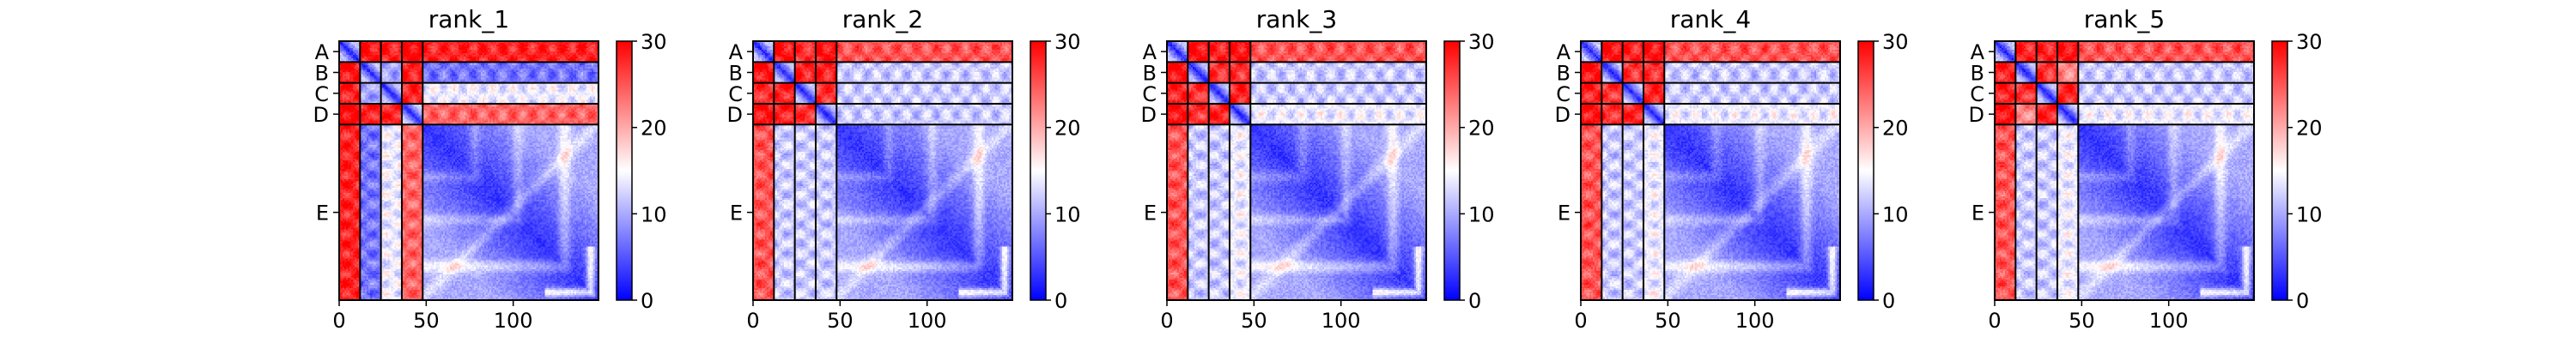 The height and width of the screenshot is (343, 2576). Describe the element at coordinates (1297, 19) in the screenshot. I see `panel-title: rank_3` at that location.